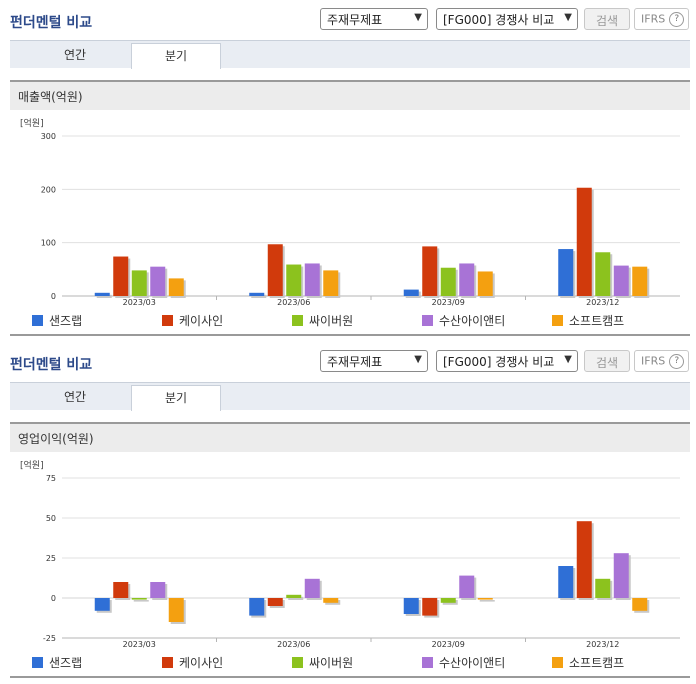  What do you see at coordinates (293, 644) in the screenshot?
I see `x-tick-label: 2023/06` at bounding box center [293, 644].